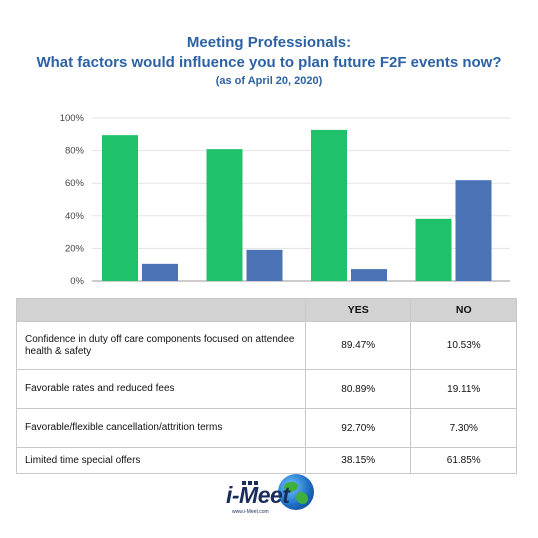  Describe the element at coordinates (258, 495) in the screenshot. I see `logo-text: i-Meet` at that location.